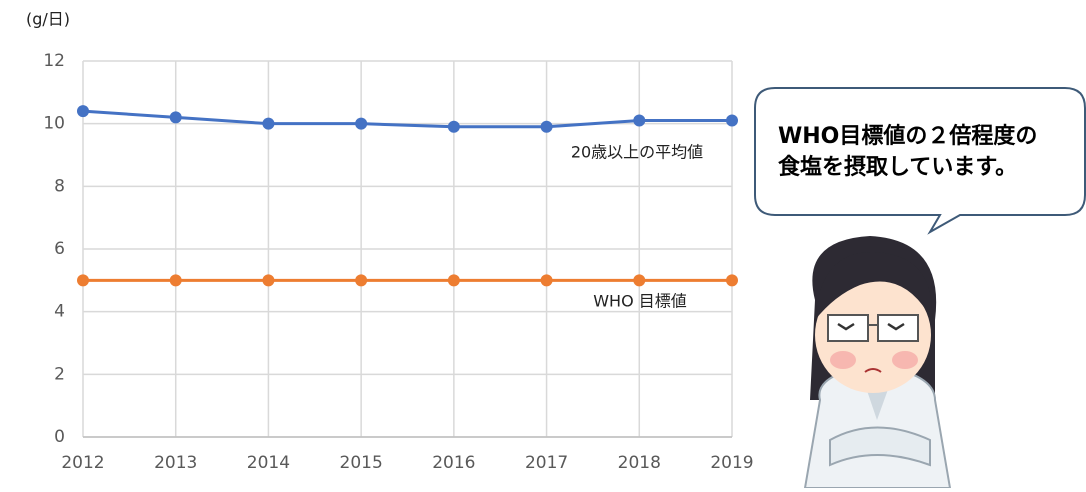 This screenshot has width=1086, height=492. I want to click on y-tick-label: 10, so click(54, 124).